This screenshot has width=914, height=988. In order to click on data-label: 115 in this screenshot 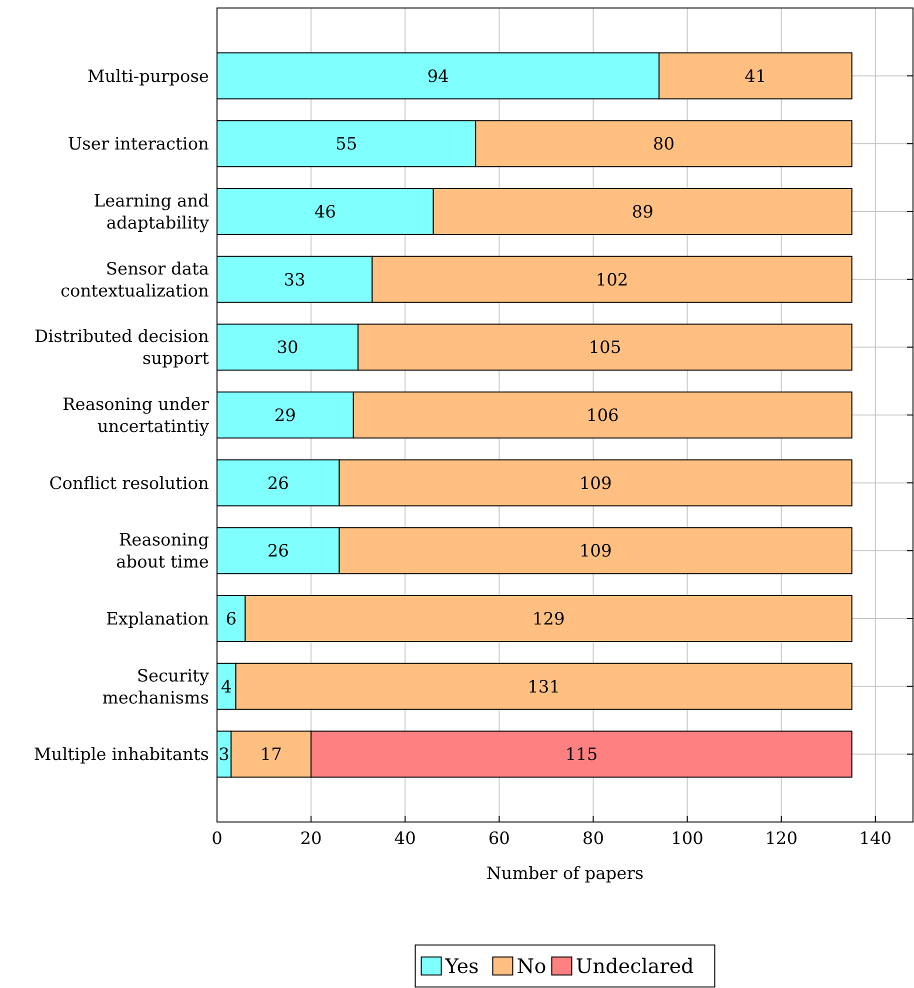, I will do `click(581, 755)`.